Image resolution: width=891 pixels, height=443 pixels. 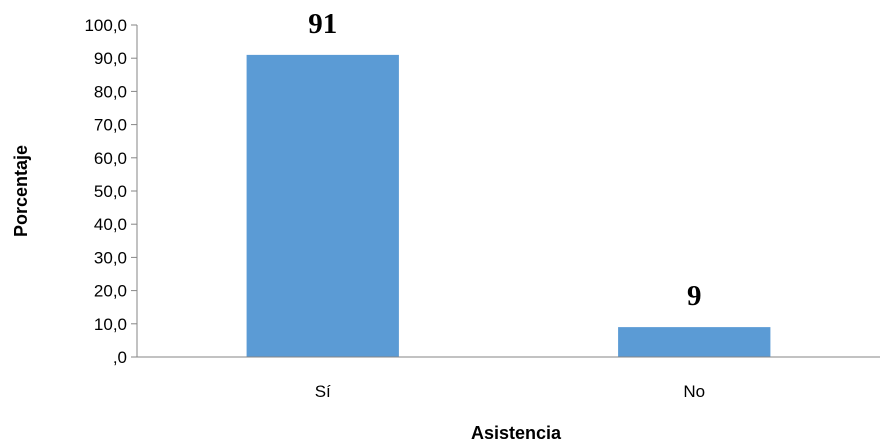 I want to click on y-tick-label: 50,0, so click(x=110, y=191).